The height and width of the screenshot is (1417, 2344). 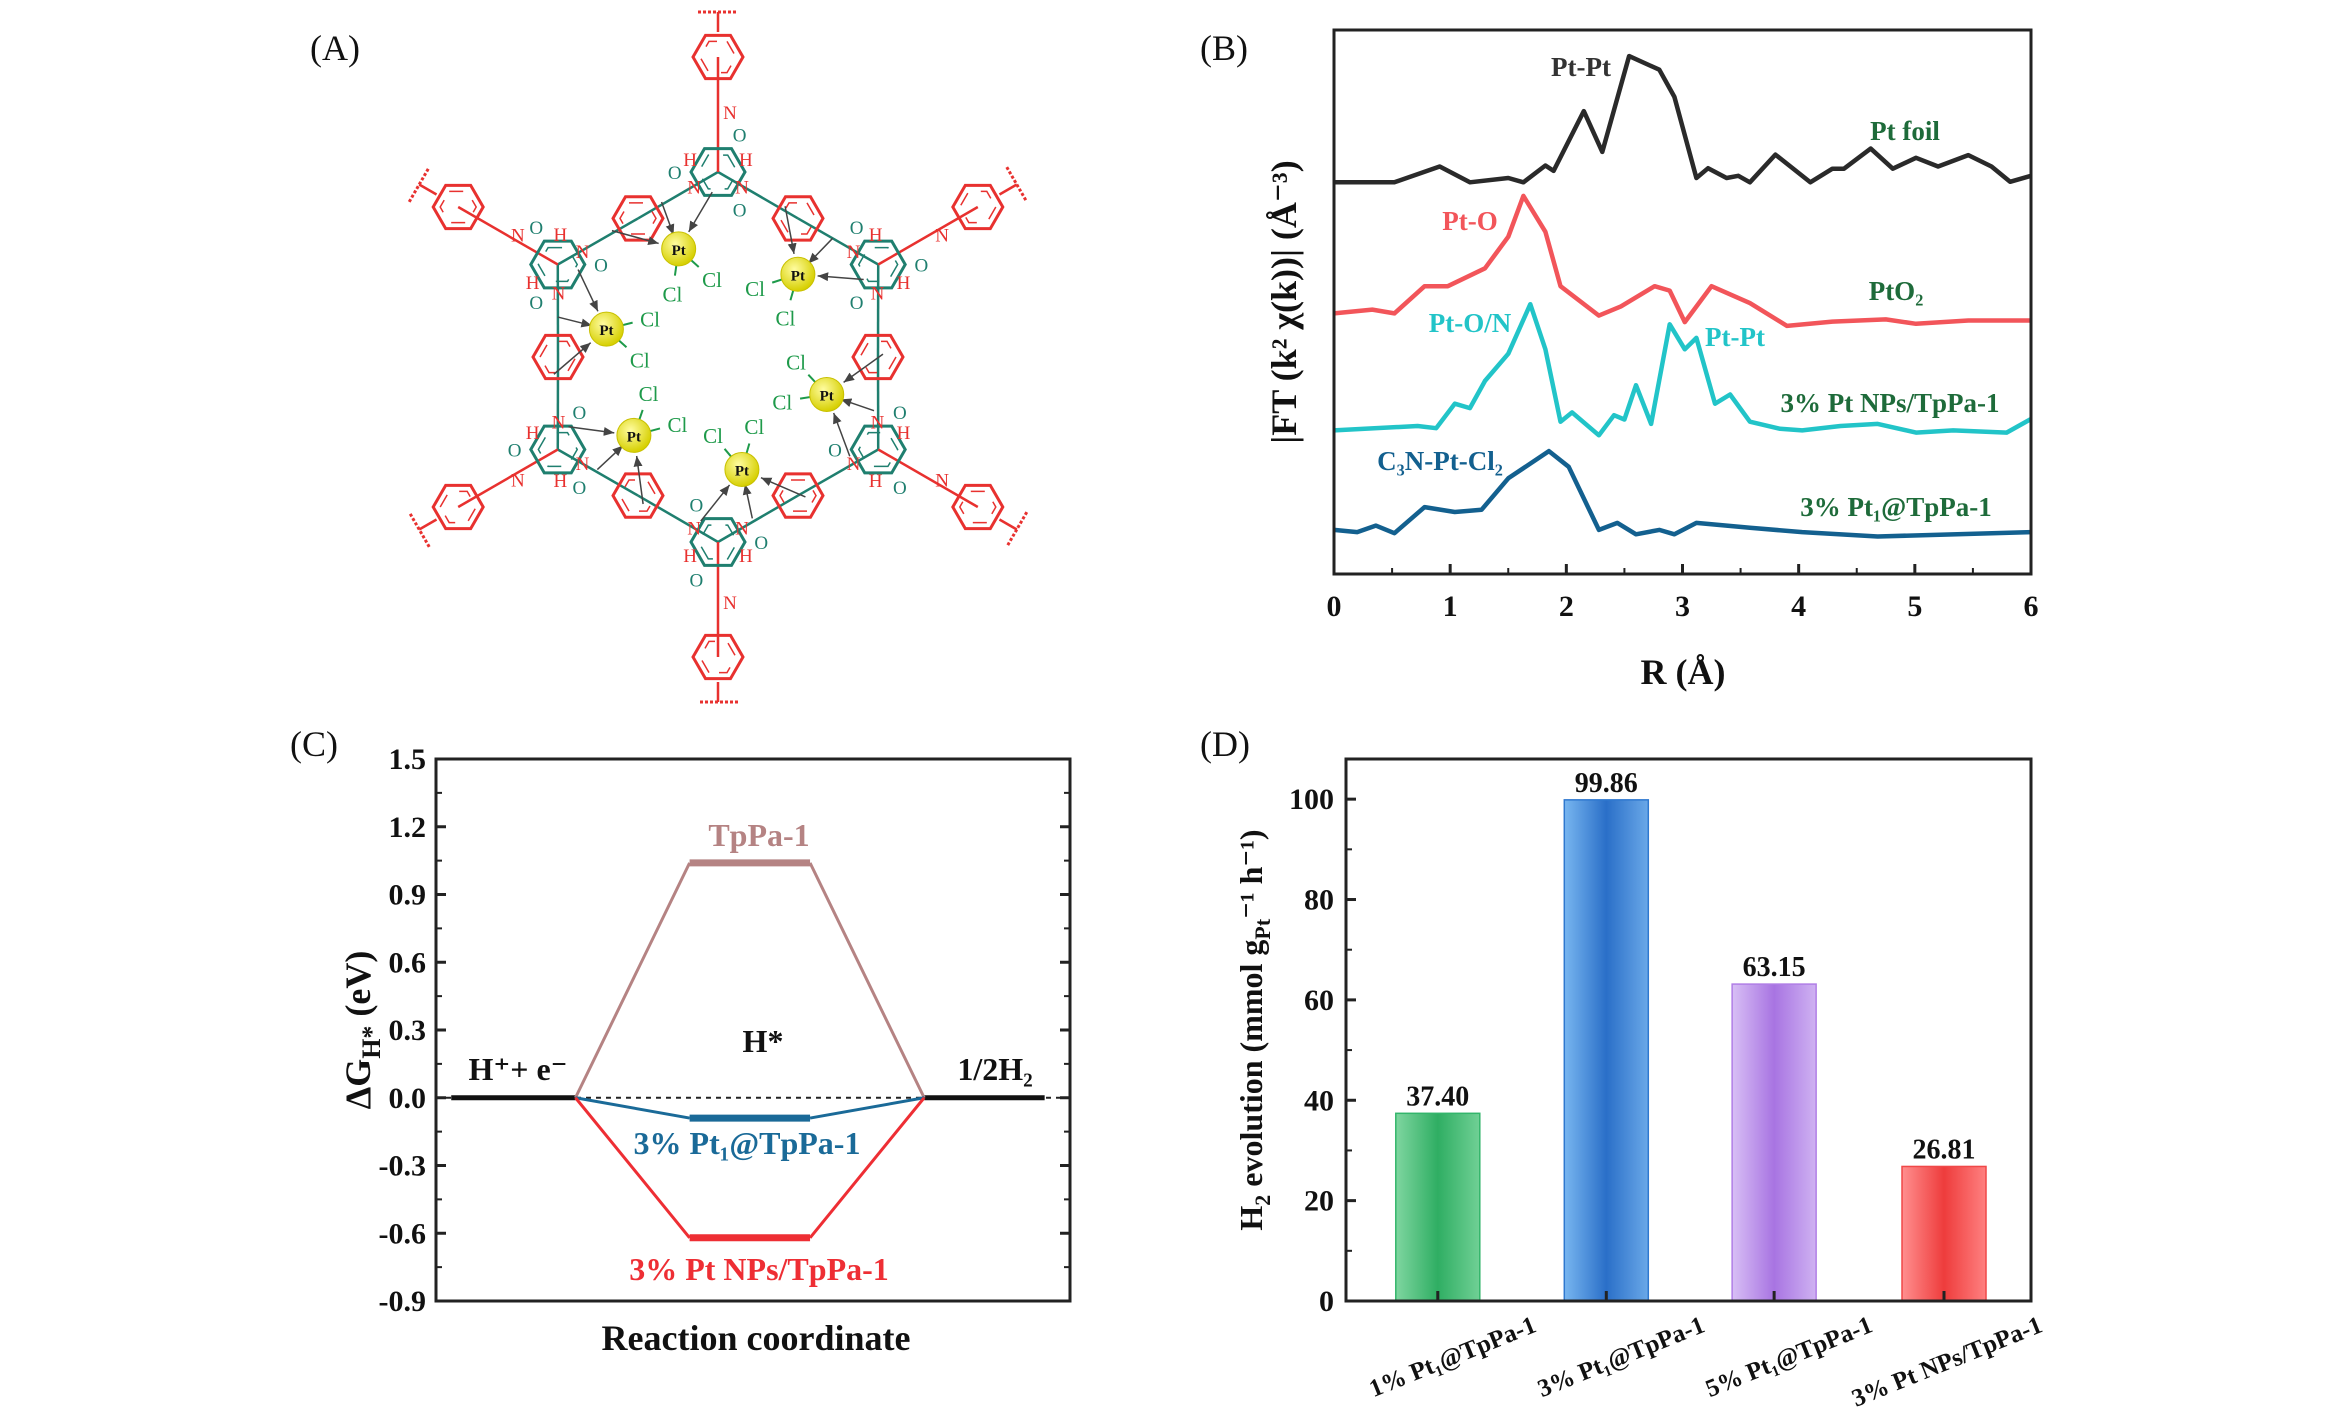 I want to click on y-axis-ticks: -0.9 -0.6 -0.3 0.0 0.3 0.6 0.9 1.2 1.5, so click(x=724, y=1030).